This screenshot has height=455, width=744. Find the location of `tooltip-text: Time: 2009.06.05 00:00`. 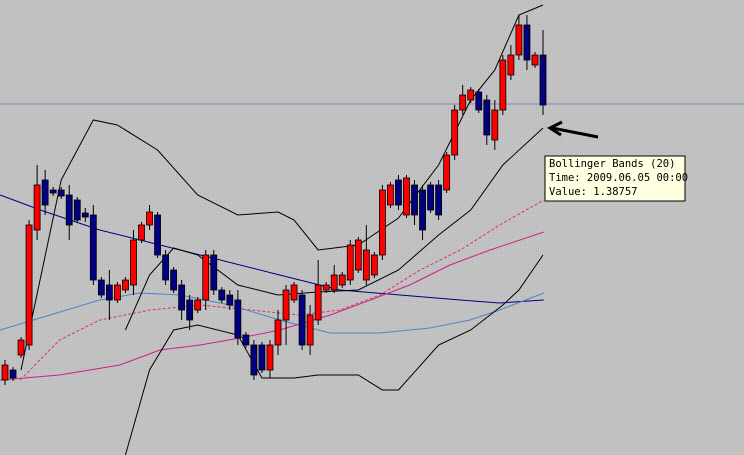

tooltip-text: Time: 2009.06.05 00:00 is located at coordinates (618, 178).